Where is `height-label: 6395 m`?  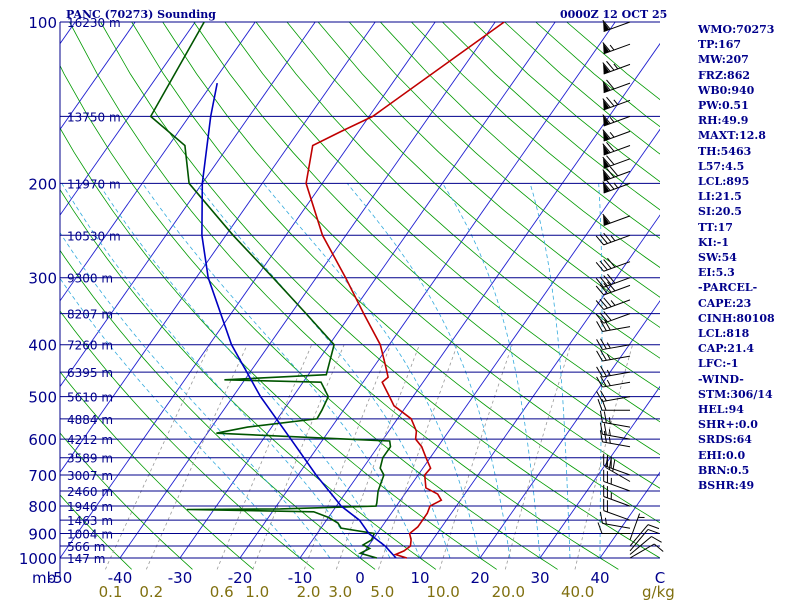 height-label: 6395 m is located at coordinates (90, 373).